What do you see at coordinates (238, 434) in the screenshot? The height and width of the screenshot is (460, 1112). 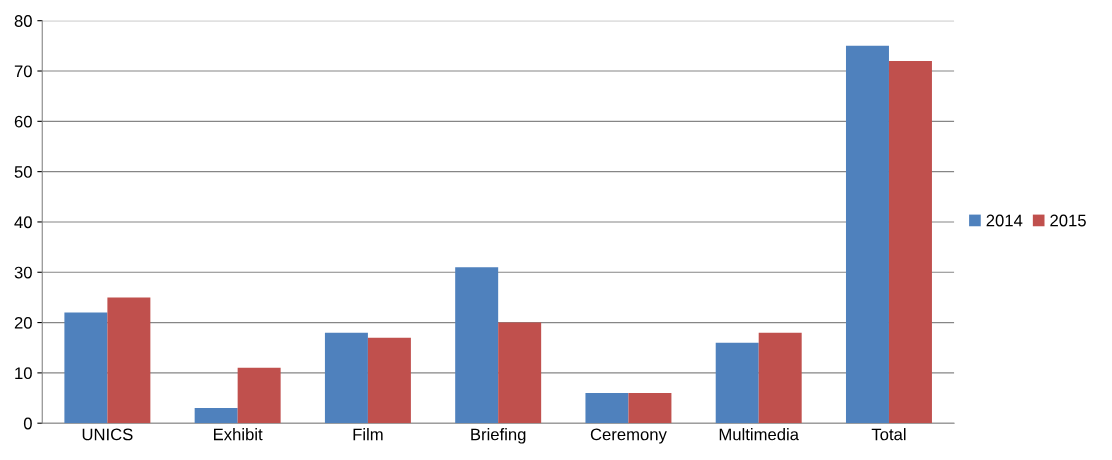 I see `x-tick-label: Exhibit` at bounding box center [238, 434].